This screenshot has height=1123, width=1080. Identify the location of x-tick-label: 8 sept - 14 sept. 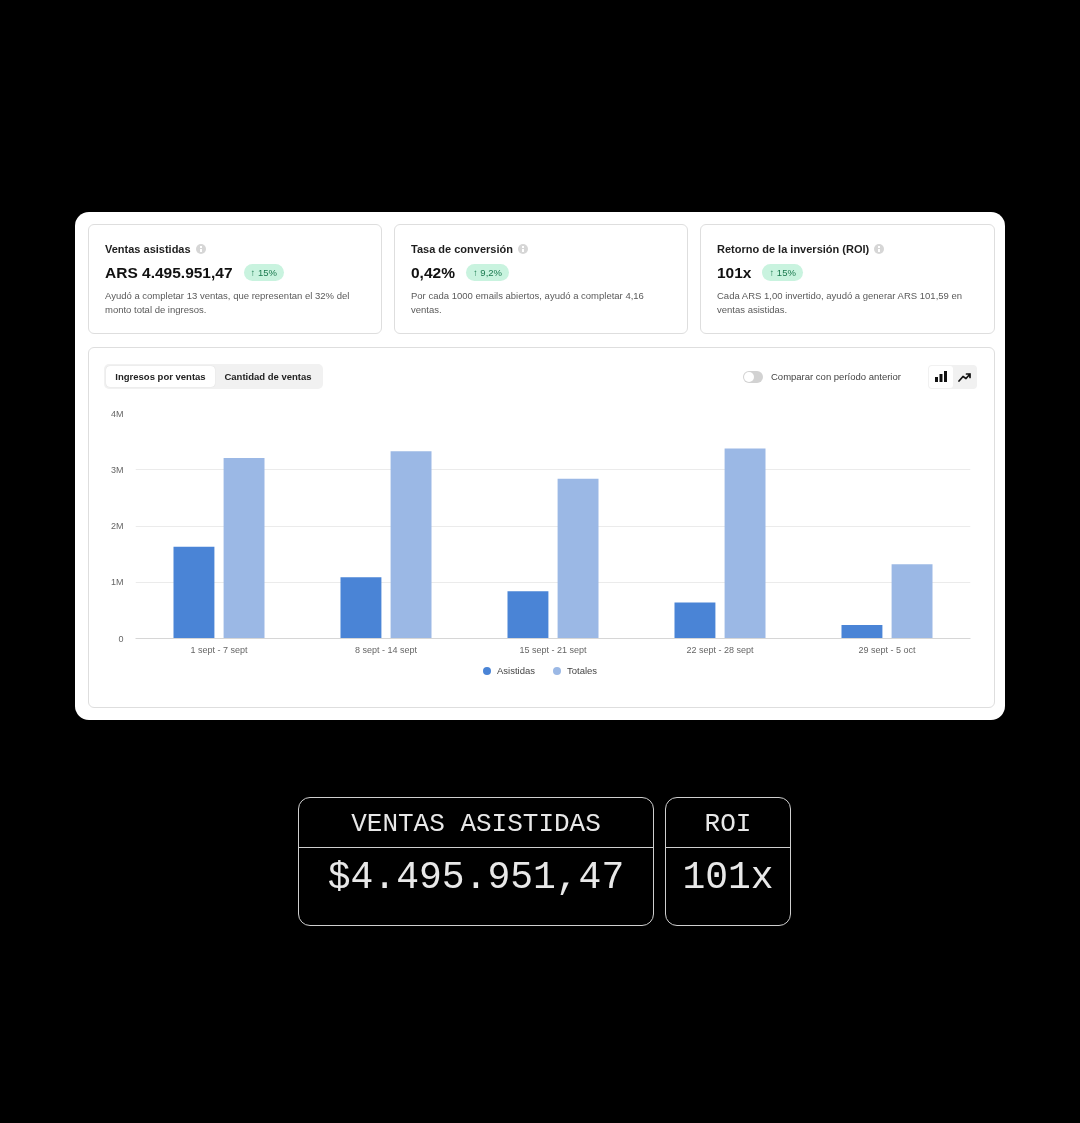
(386, 649).